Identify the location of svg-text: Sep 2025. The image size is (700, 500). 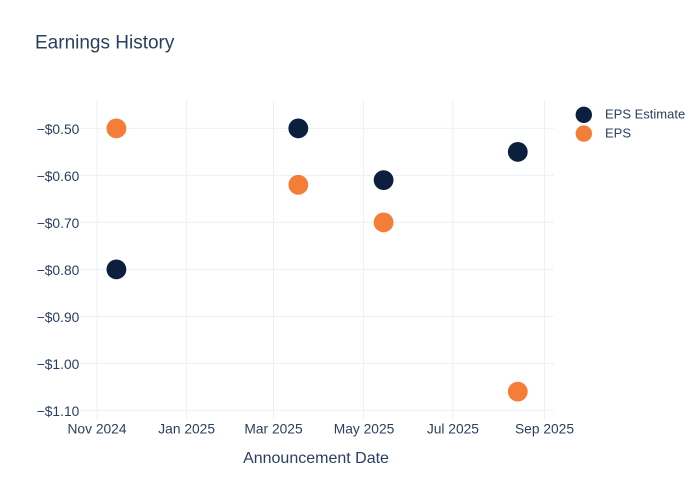
(544, 429).